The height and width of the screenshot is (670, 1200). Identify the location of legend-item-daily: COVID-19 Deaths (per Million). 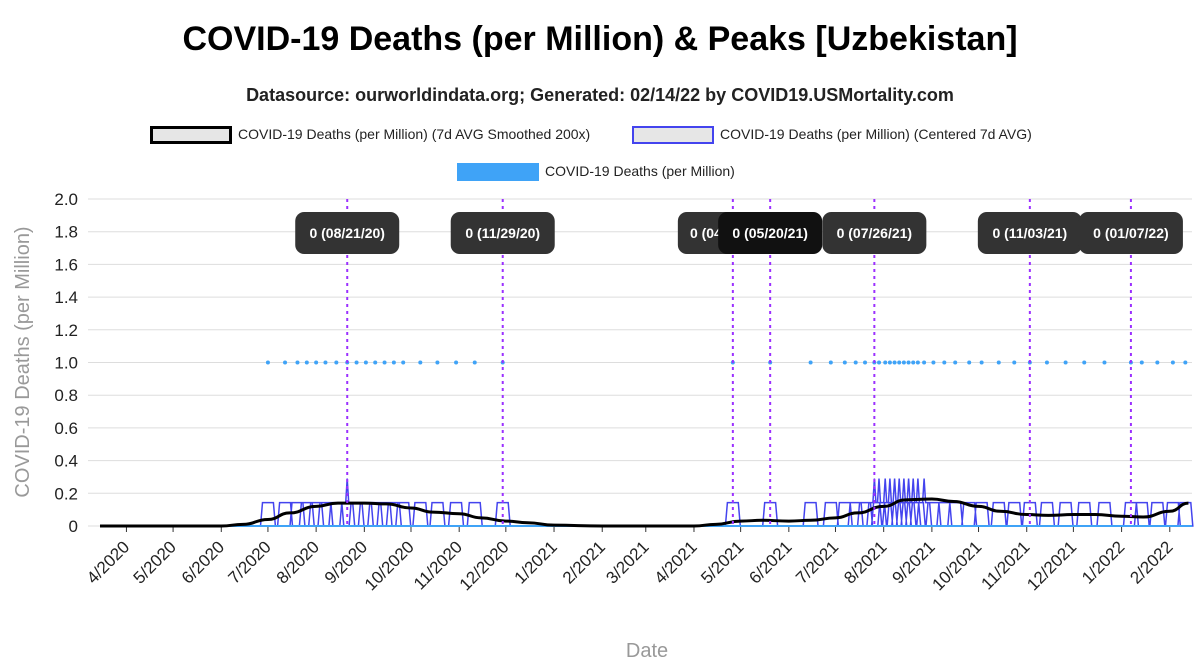
(596, 172).